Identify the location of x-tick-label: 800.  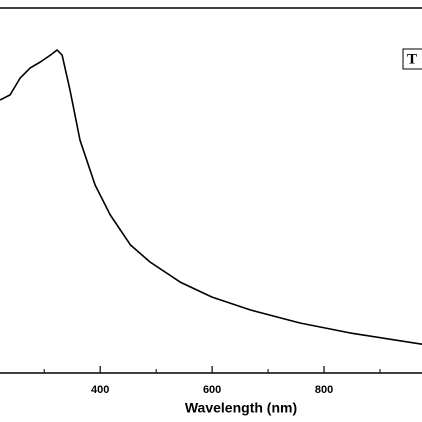
(324, 390).